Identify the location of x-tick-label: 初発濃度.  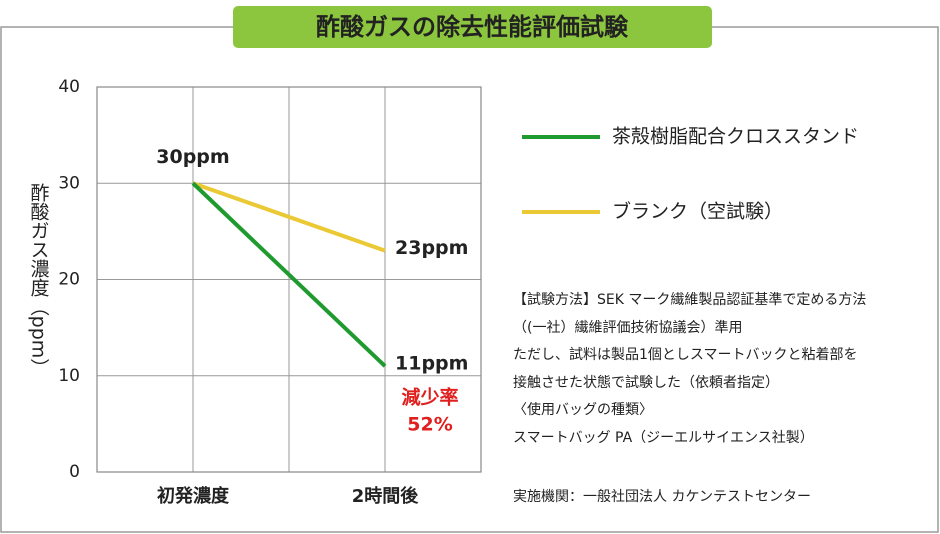
(193, 496).